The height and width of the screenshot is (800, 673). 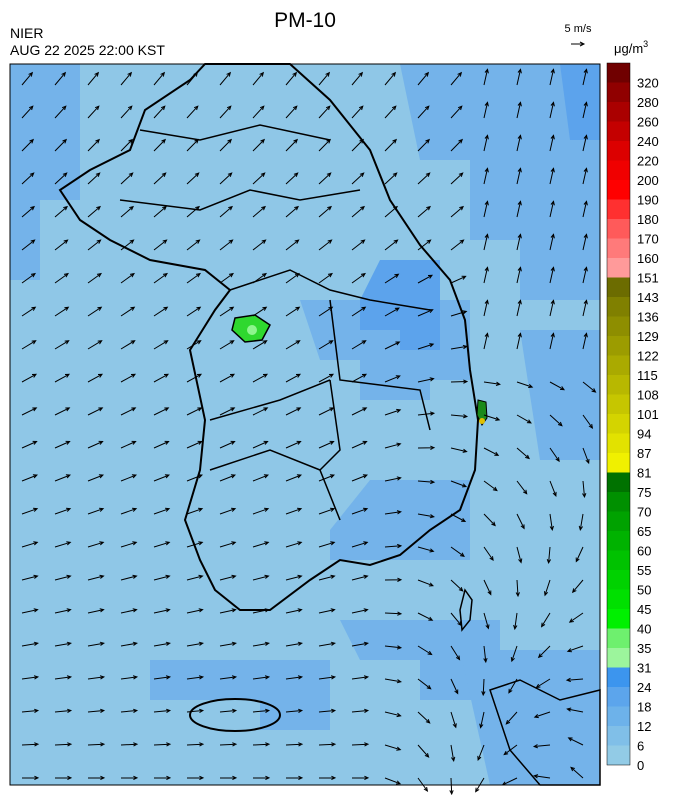 I want to click on colorbar-label: 115, so click(x=647, y=375).